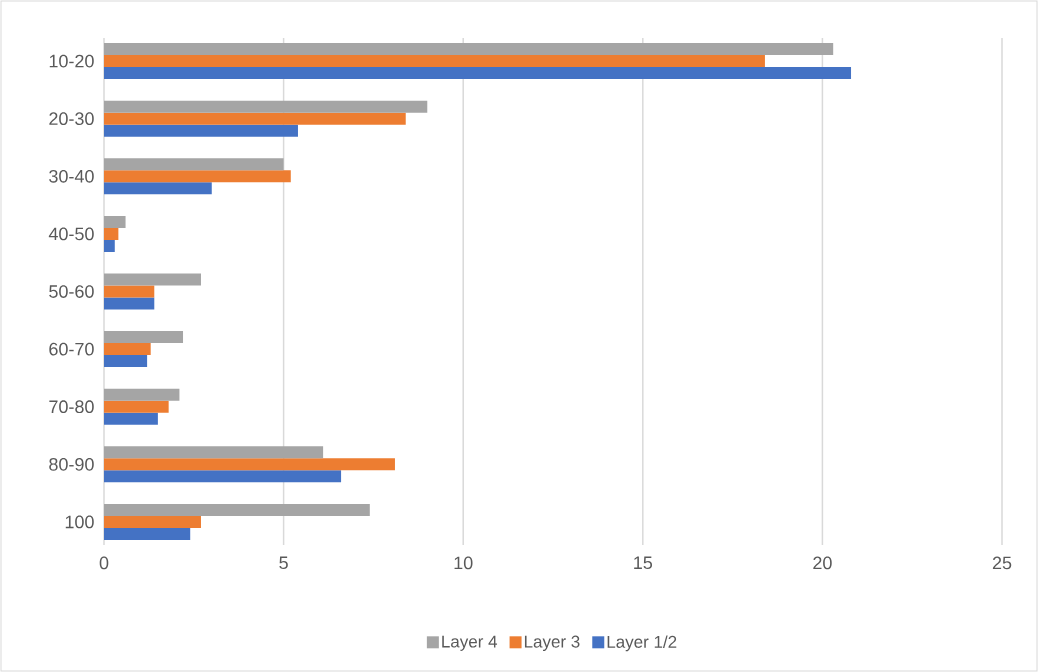 This screenshot has width=1038, height=672. I want to click on x-tick-label: 0, so click(104, 563).